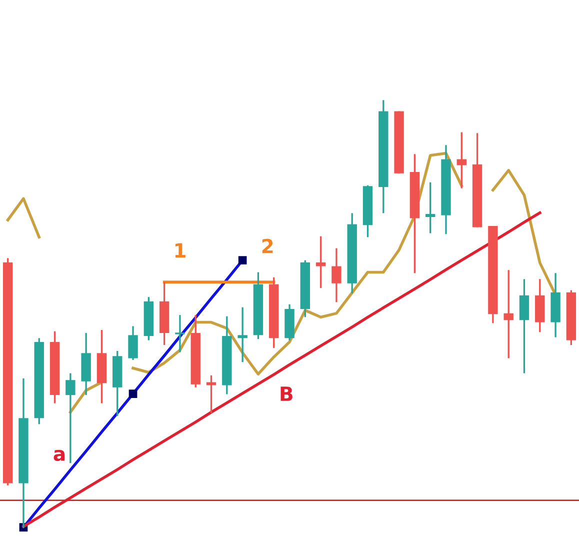  I want to click on annotation: 1, so click(180, 250).